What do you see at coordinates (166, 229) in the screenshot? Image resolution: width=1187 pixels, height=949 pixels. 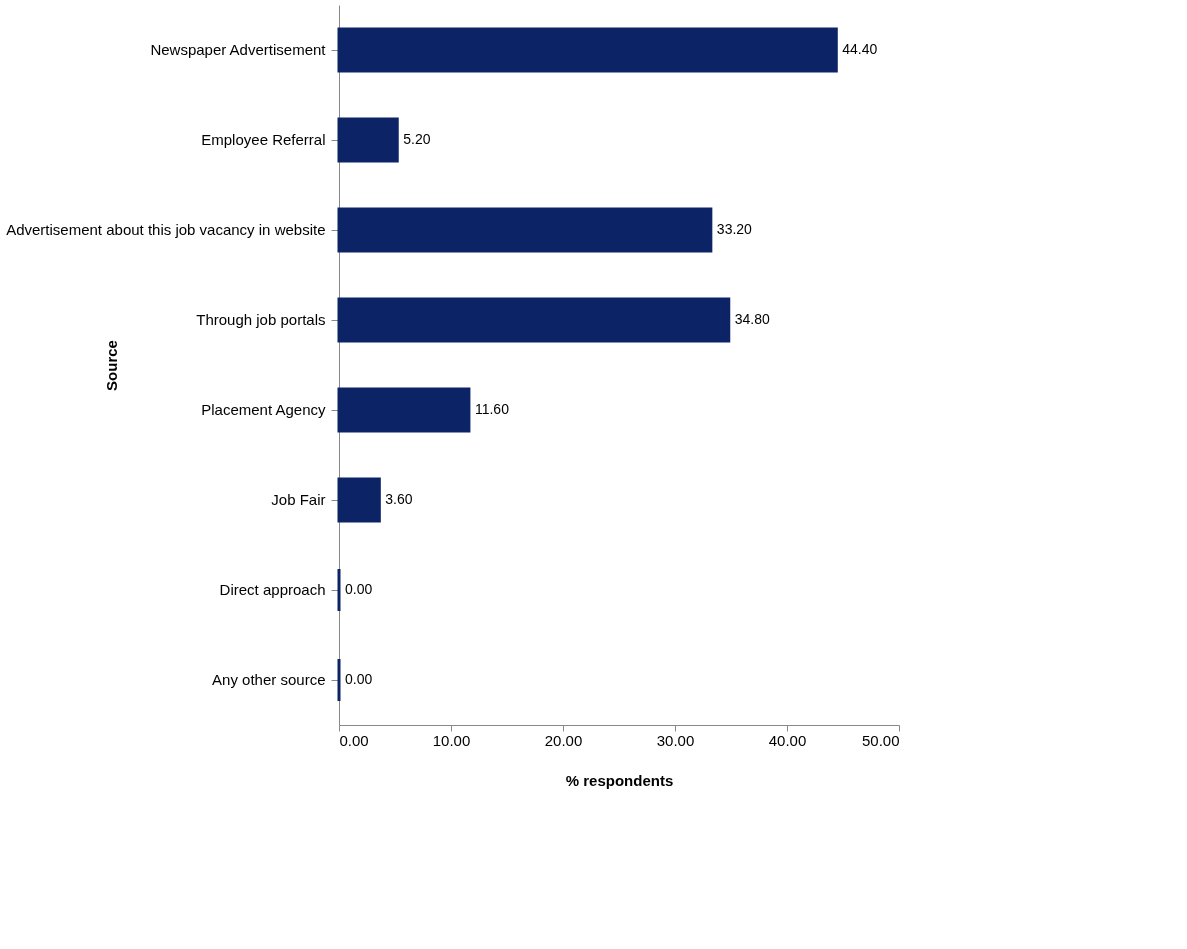 I see `y-tick-label: Advertisement about this job vacancy in website` at bounding box center [166, 229].